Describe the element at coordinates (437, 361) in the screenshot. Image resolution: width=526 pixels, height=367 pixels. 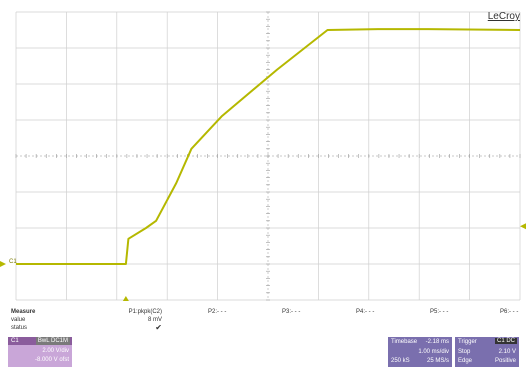
I see `timebase-rate: 25 MS/s` at that location.